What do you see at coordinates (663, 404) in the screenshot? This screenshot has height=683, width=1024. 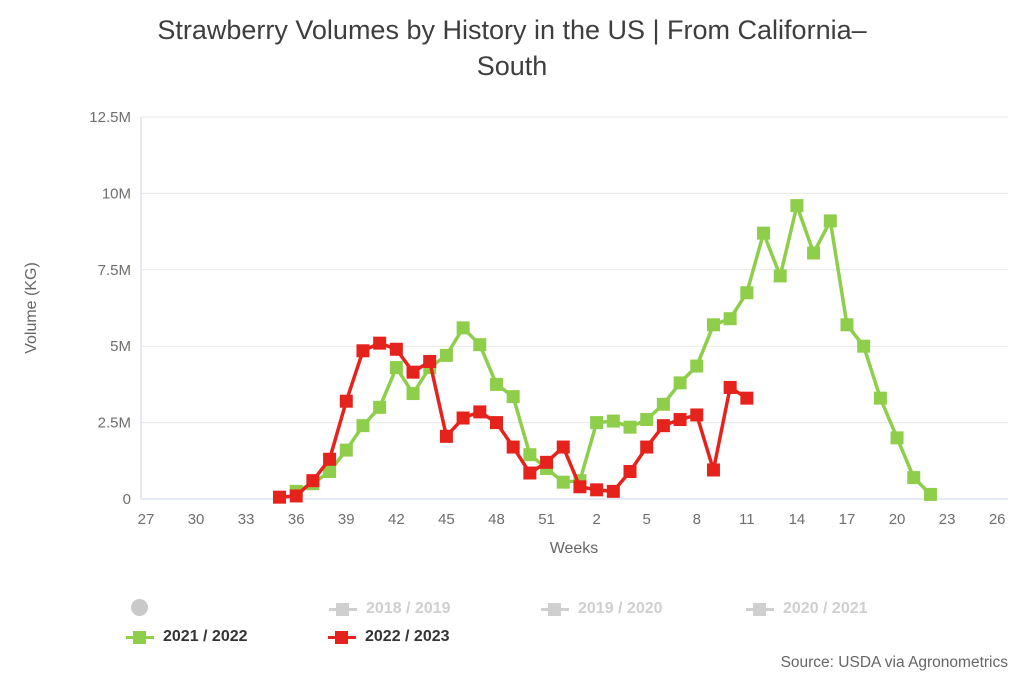 I see `data-point-2021-2022-w6` at bounding box center [663, 404].